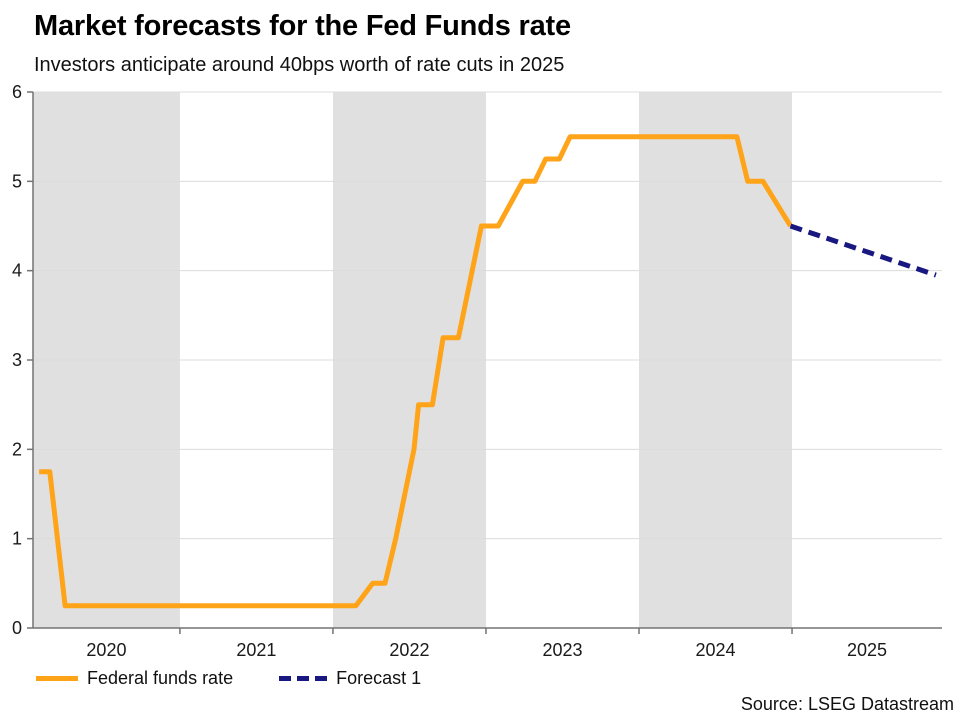  I want to click on y-tick-label: 6, so click(17, 92).